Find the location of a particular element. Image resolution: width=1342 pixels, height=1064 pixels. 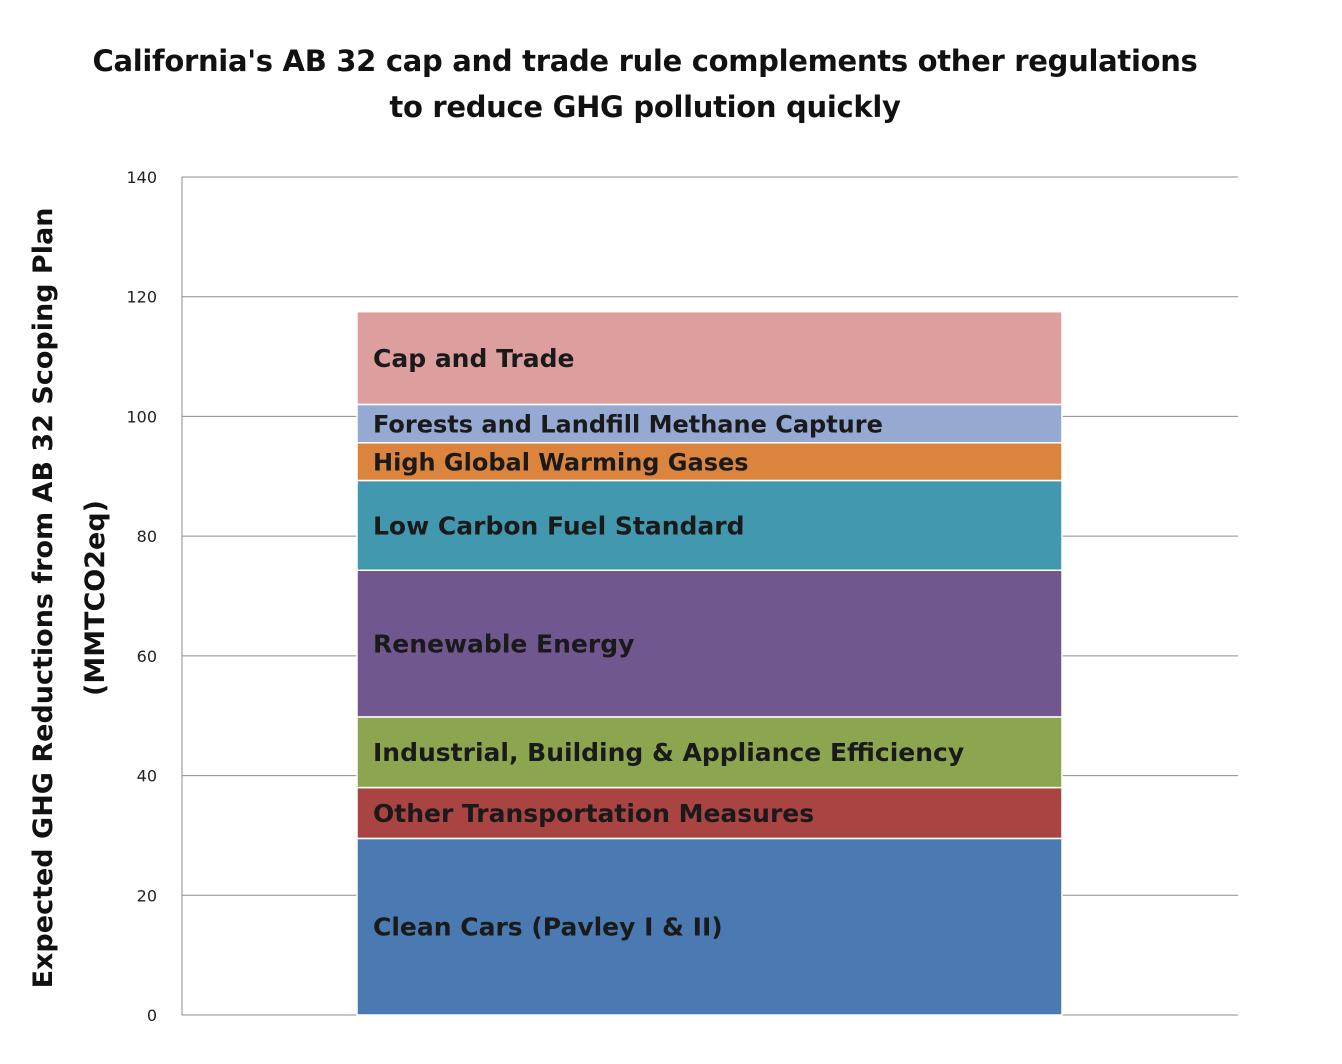

y-tick-label: 120 is located at coordinates (141, 297).